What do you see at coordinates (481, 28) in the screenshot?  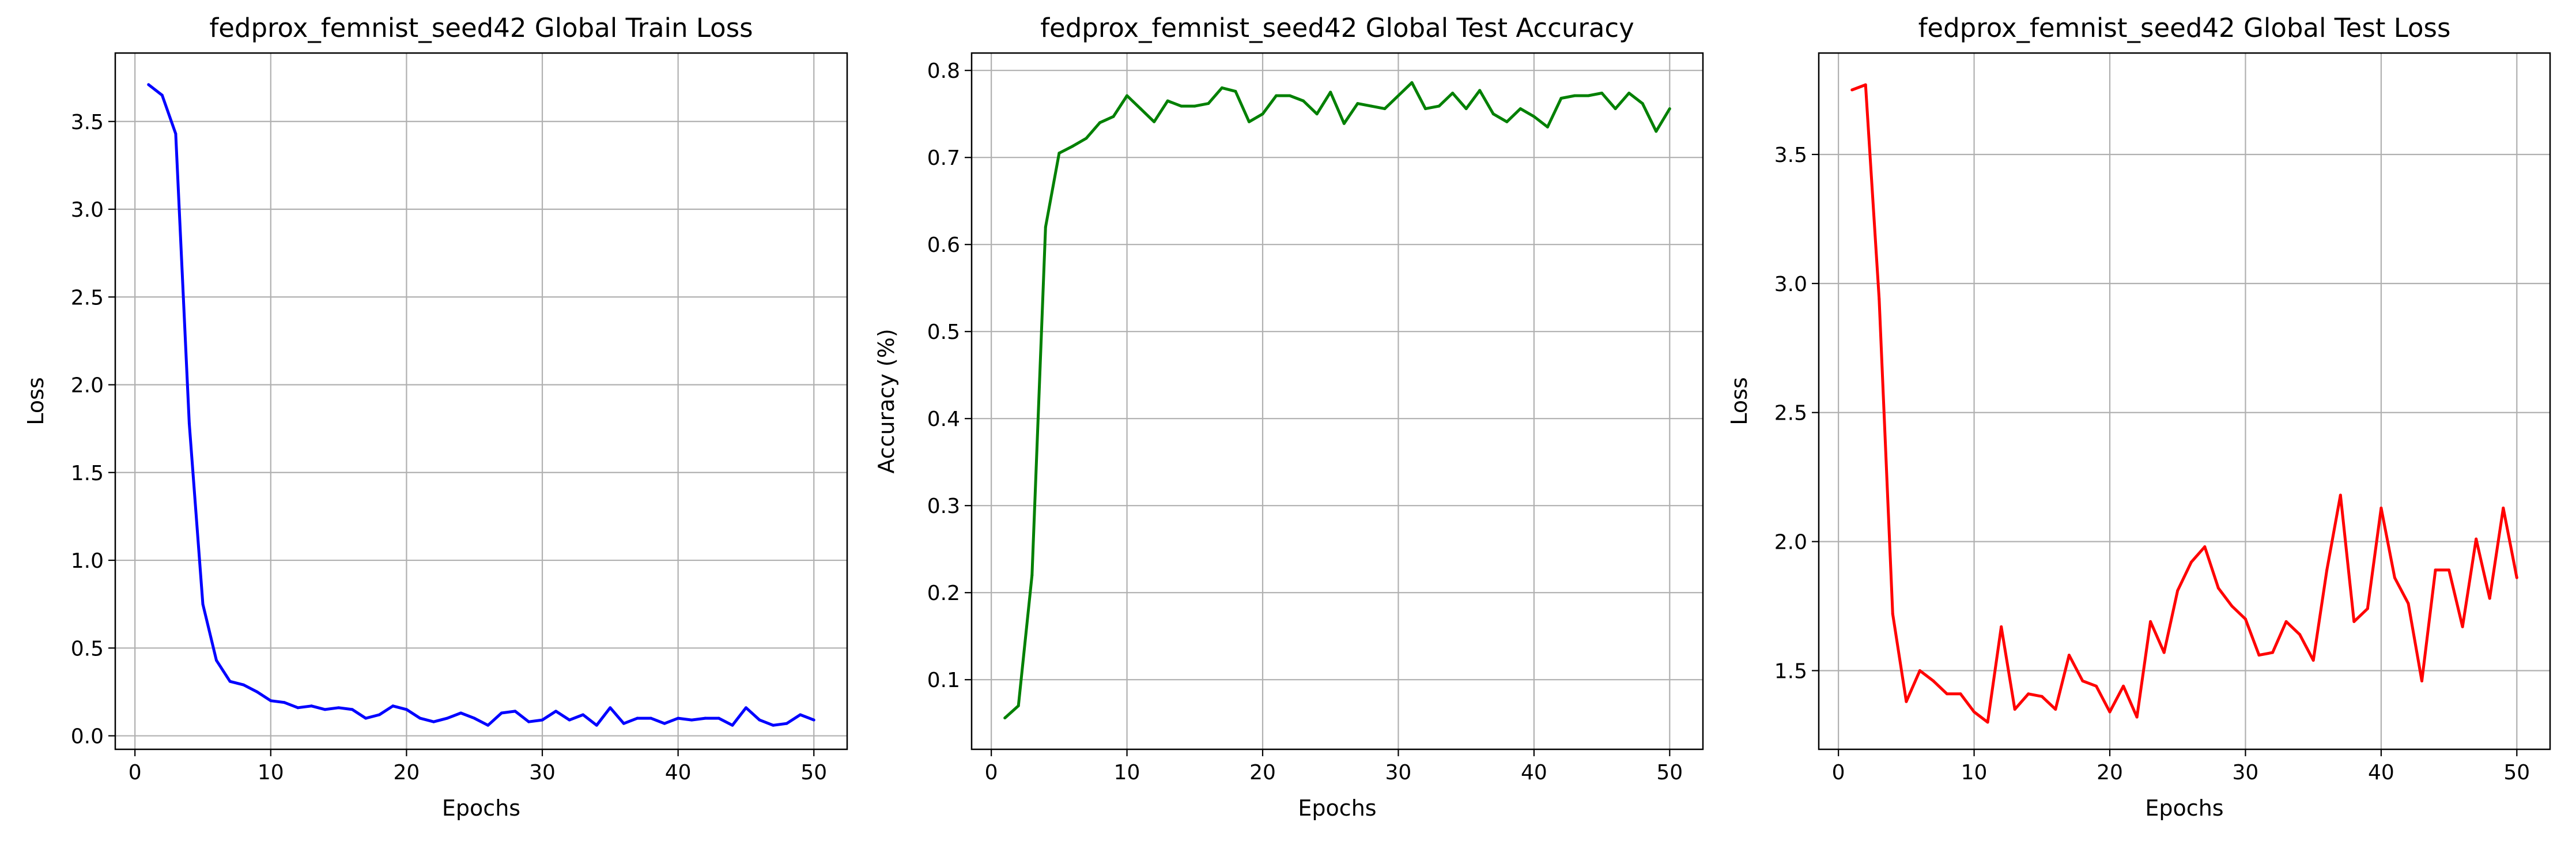 I see `chart-title: fedprox_femnist_seed42 Global Train Loss` at bounding box center [481, 28].